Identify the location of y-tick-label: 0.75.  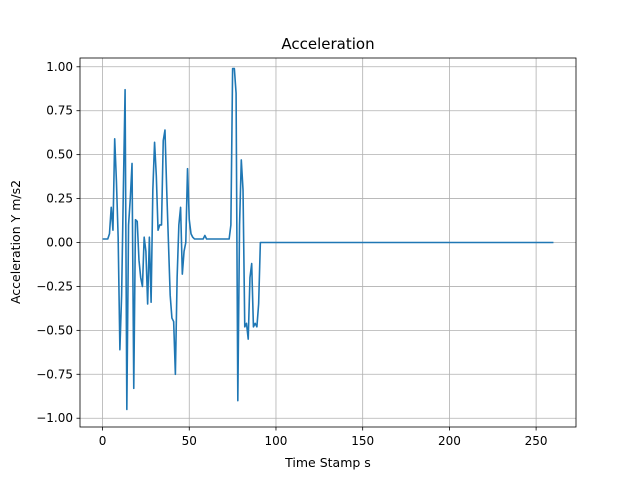
(59, 111).